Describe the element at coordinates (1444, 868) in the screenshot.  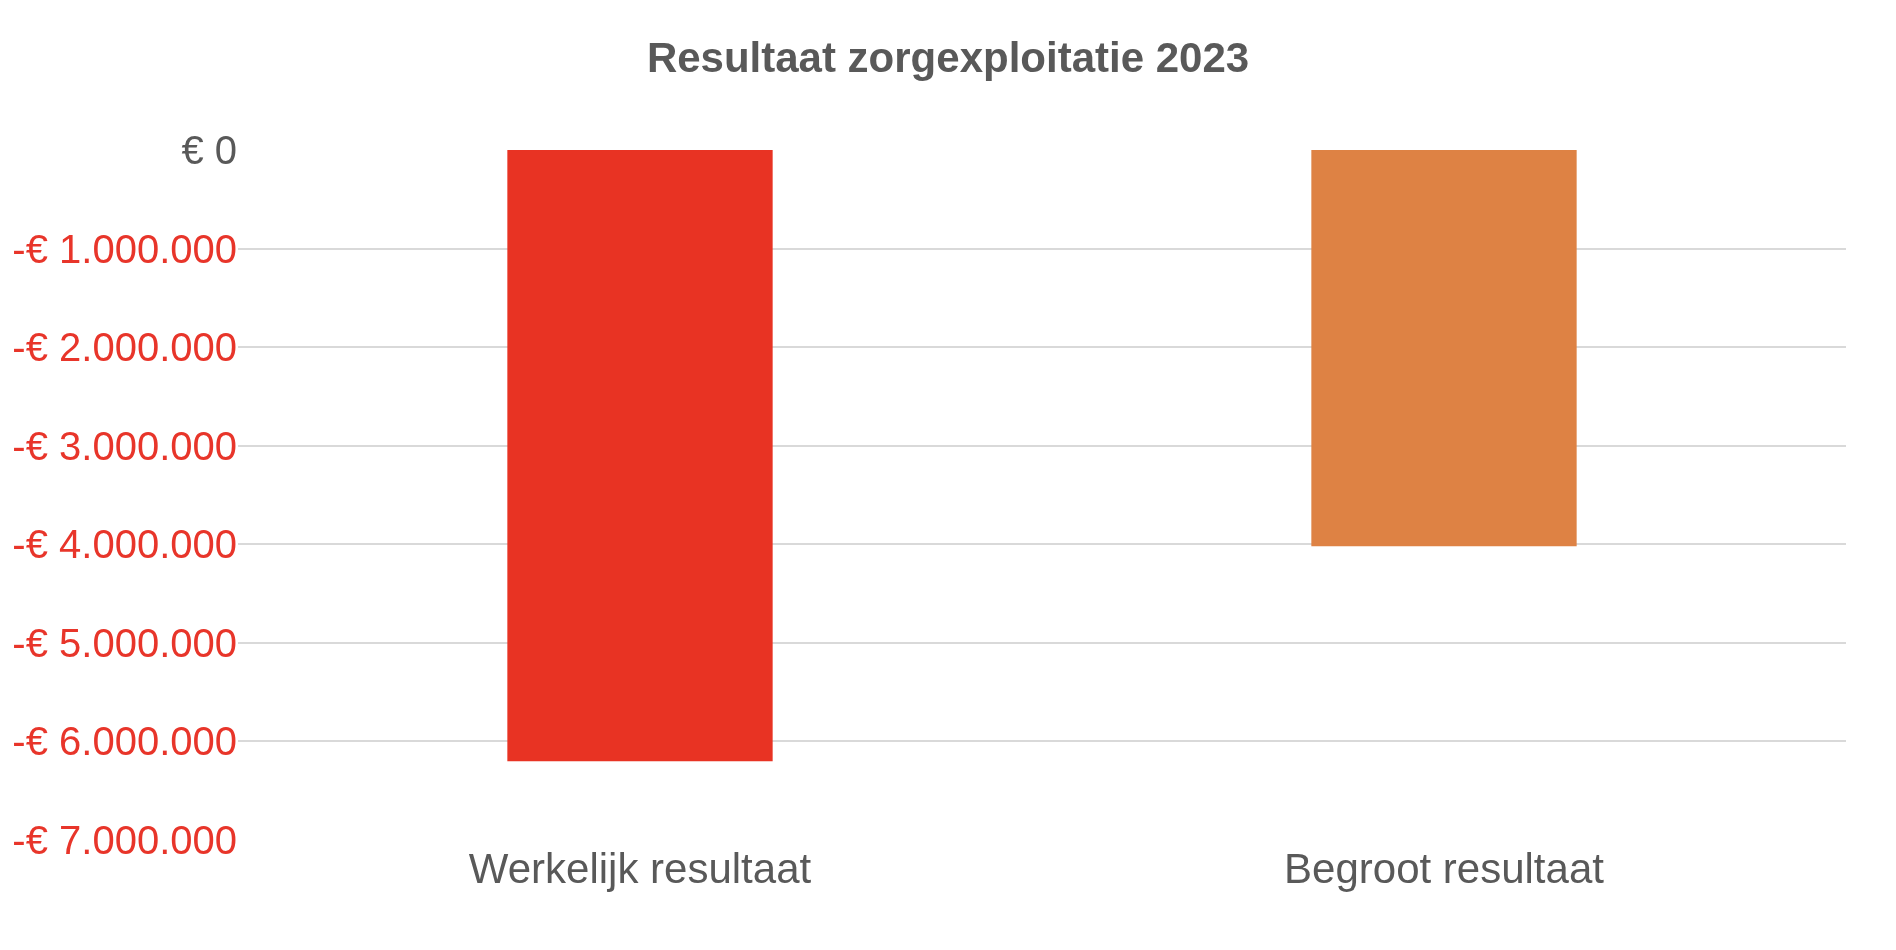
I see `x-tick-label: Begroot resultaat` at that location.